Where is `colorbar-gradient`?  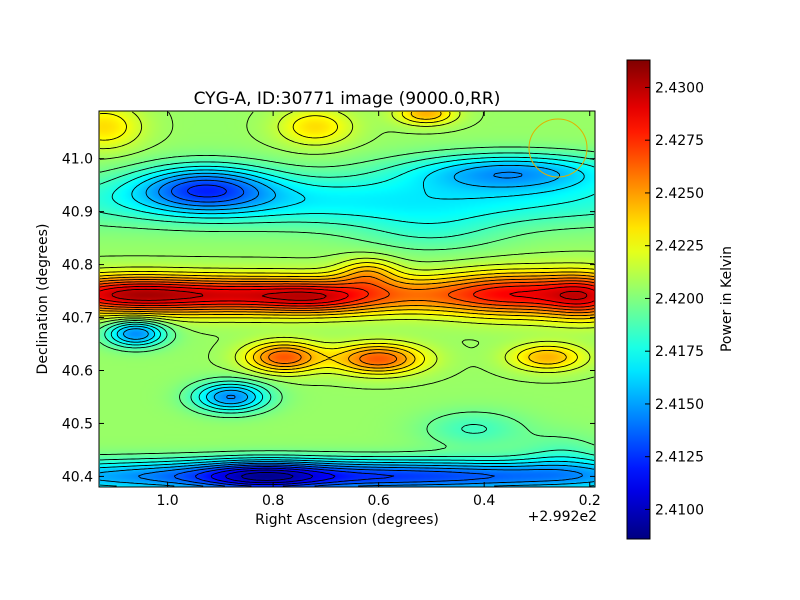
colorbar-gradient is located at coordinates (638, 299).